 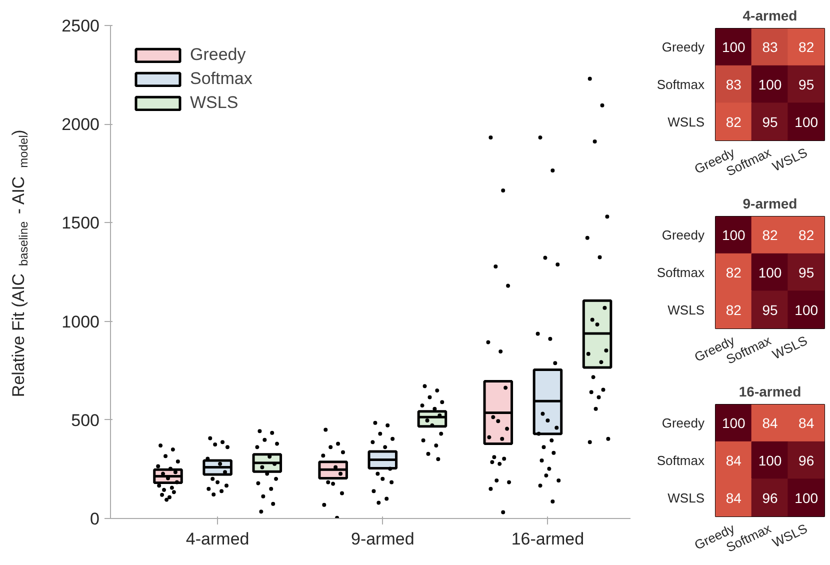 I want to click on chart-title: 4-armed, so click(x=770, y=16).